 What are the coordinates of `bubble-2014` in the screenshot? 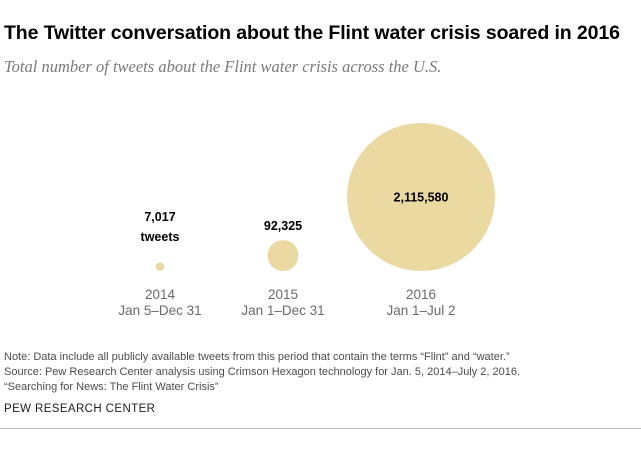 It's located at (160, 266).